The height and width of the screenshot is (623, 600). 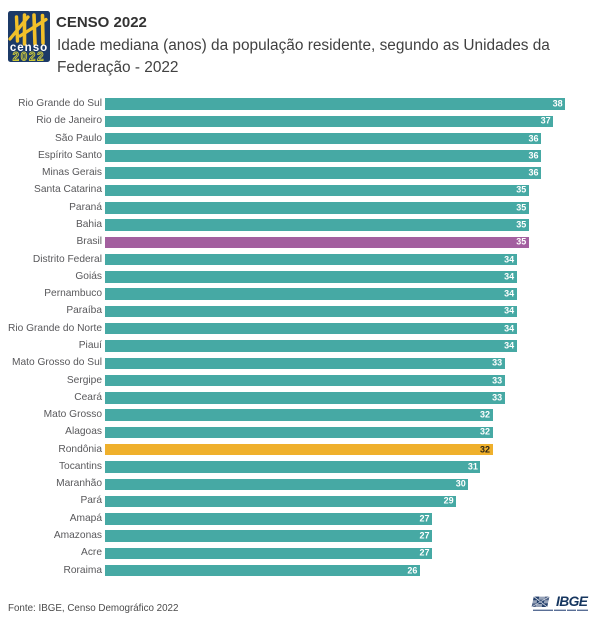 What do you see at coordinates (29, 48) in the screenshot?
I see `svg-text: censo` at bounding box center [29, 48].